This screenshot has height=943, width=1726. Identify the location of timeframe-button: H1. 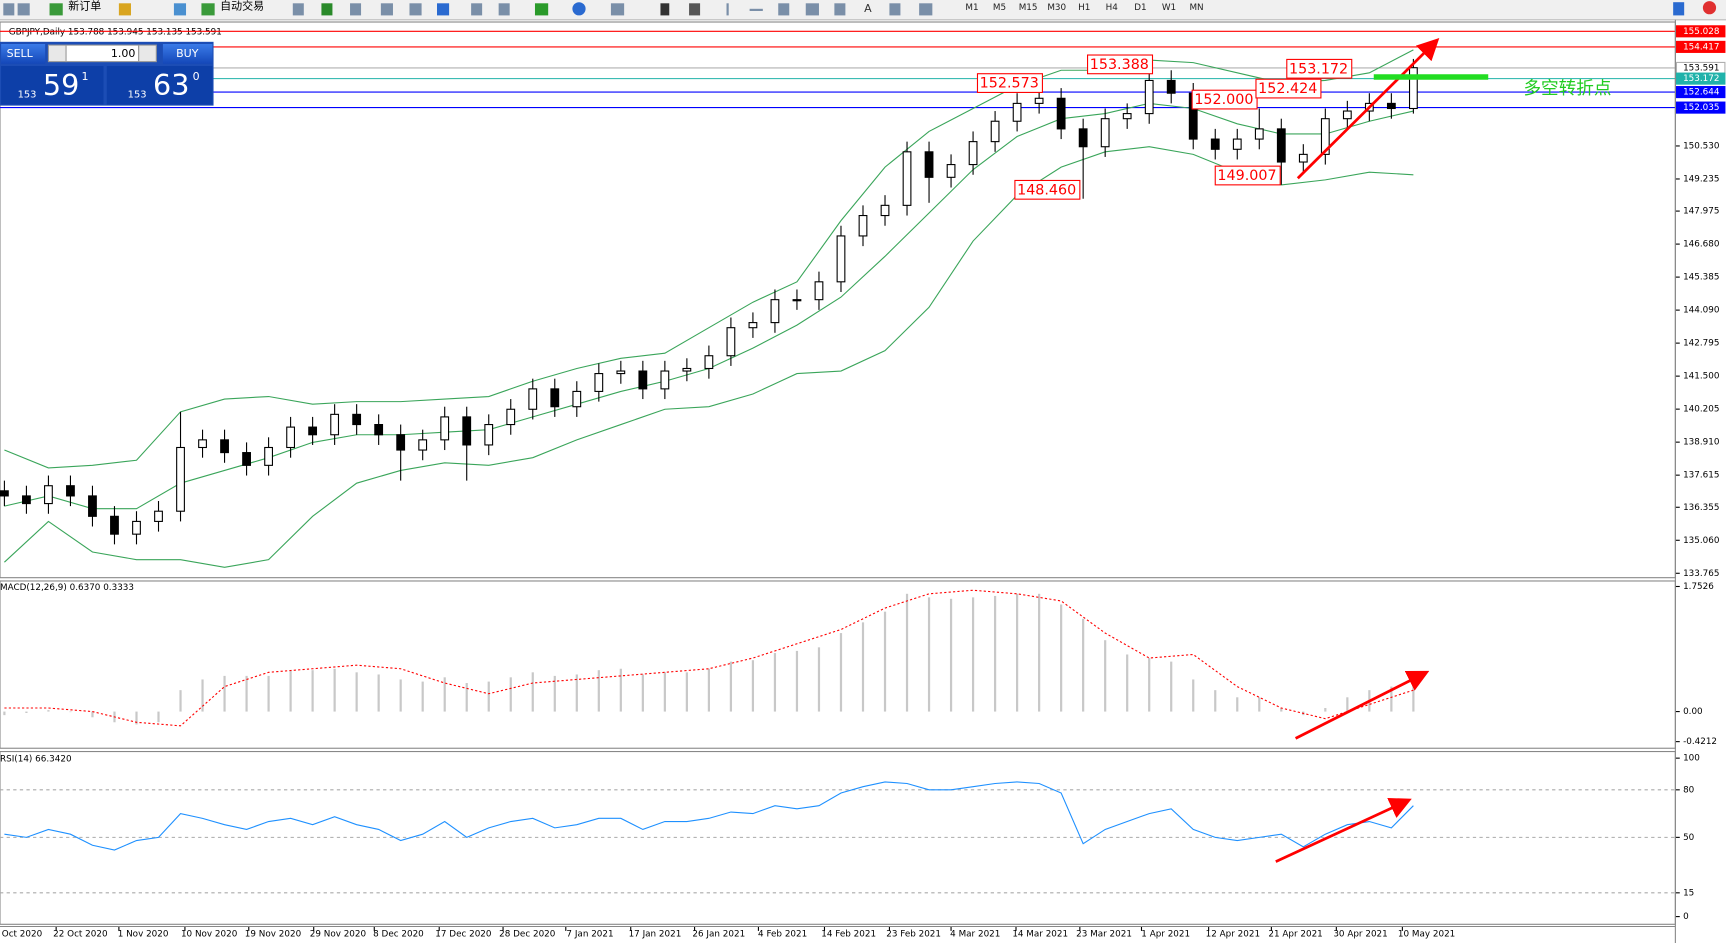
(1084, 8).